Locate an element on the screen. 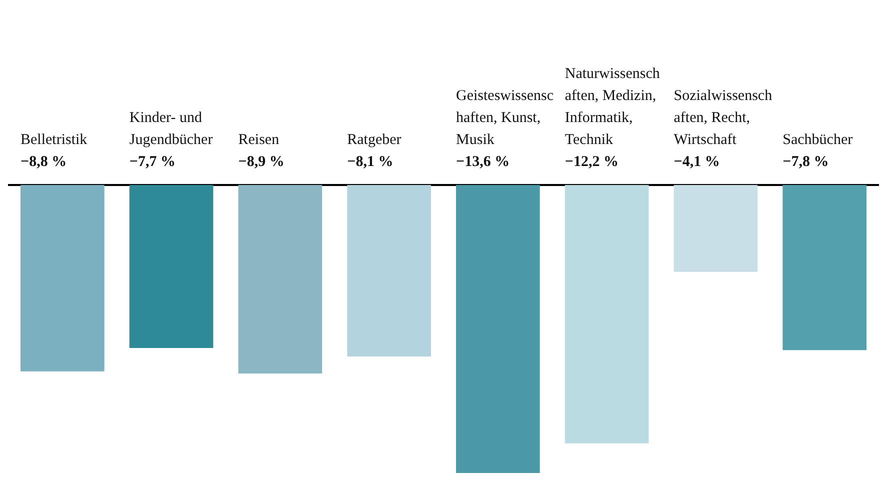  data-label: −7,8 % is located at coordinates (806, 162).